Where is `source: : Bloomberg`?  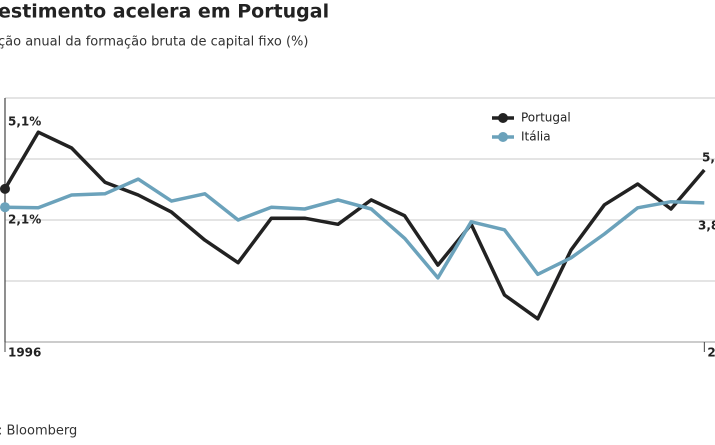 source: : Bloomberg is located at coordinates (38, 431).